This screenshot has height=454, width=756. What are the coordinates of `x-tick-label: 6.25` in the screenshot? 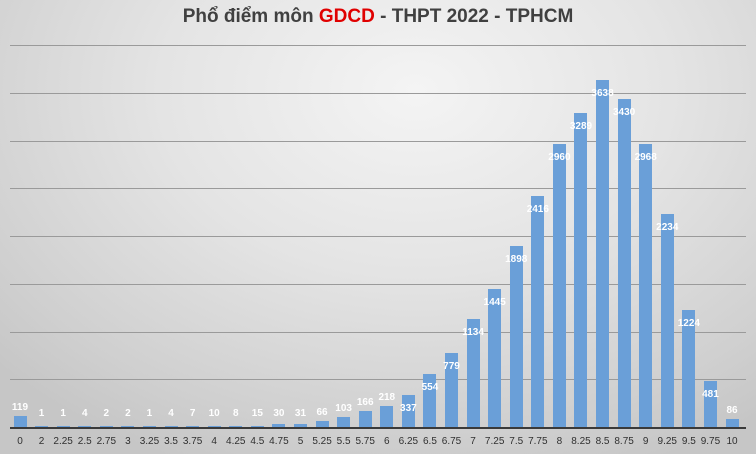 It's located at (408, 441).